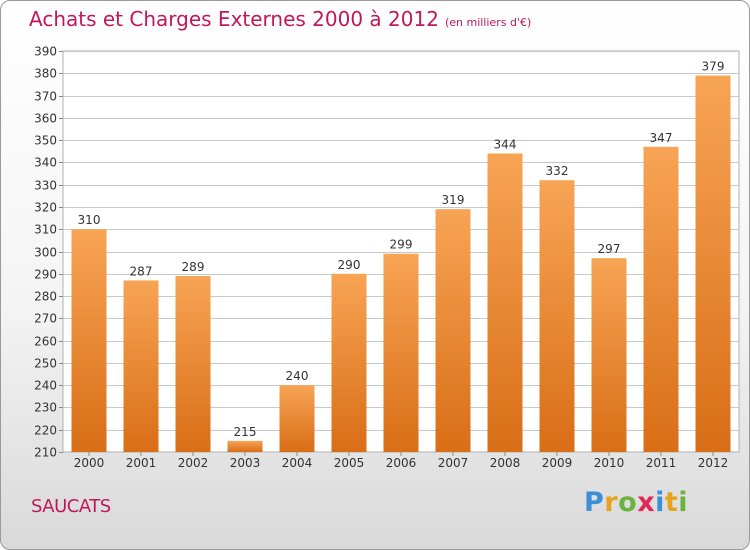 The image size is (750, 550). Describe the element at coordinates (193, 463) in the screenshot. I see `x-tick-label: 2002` at that location.